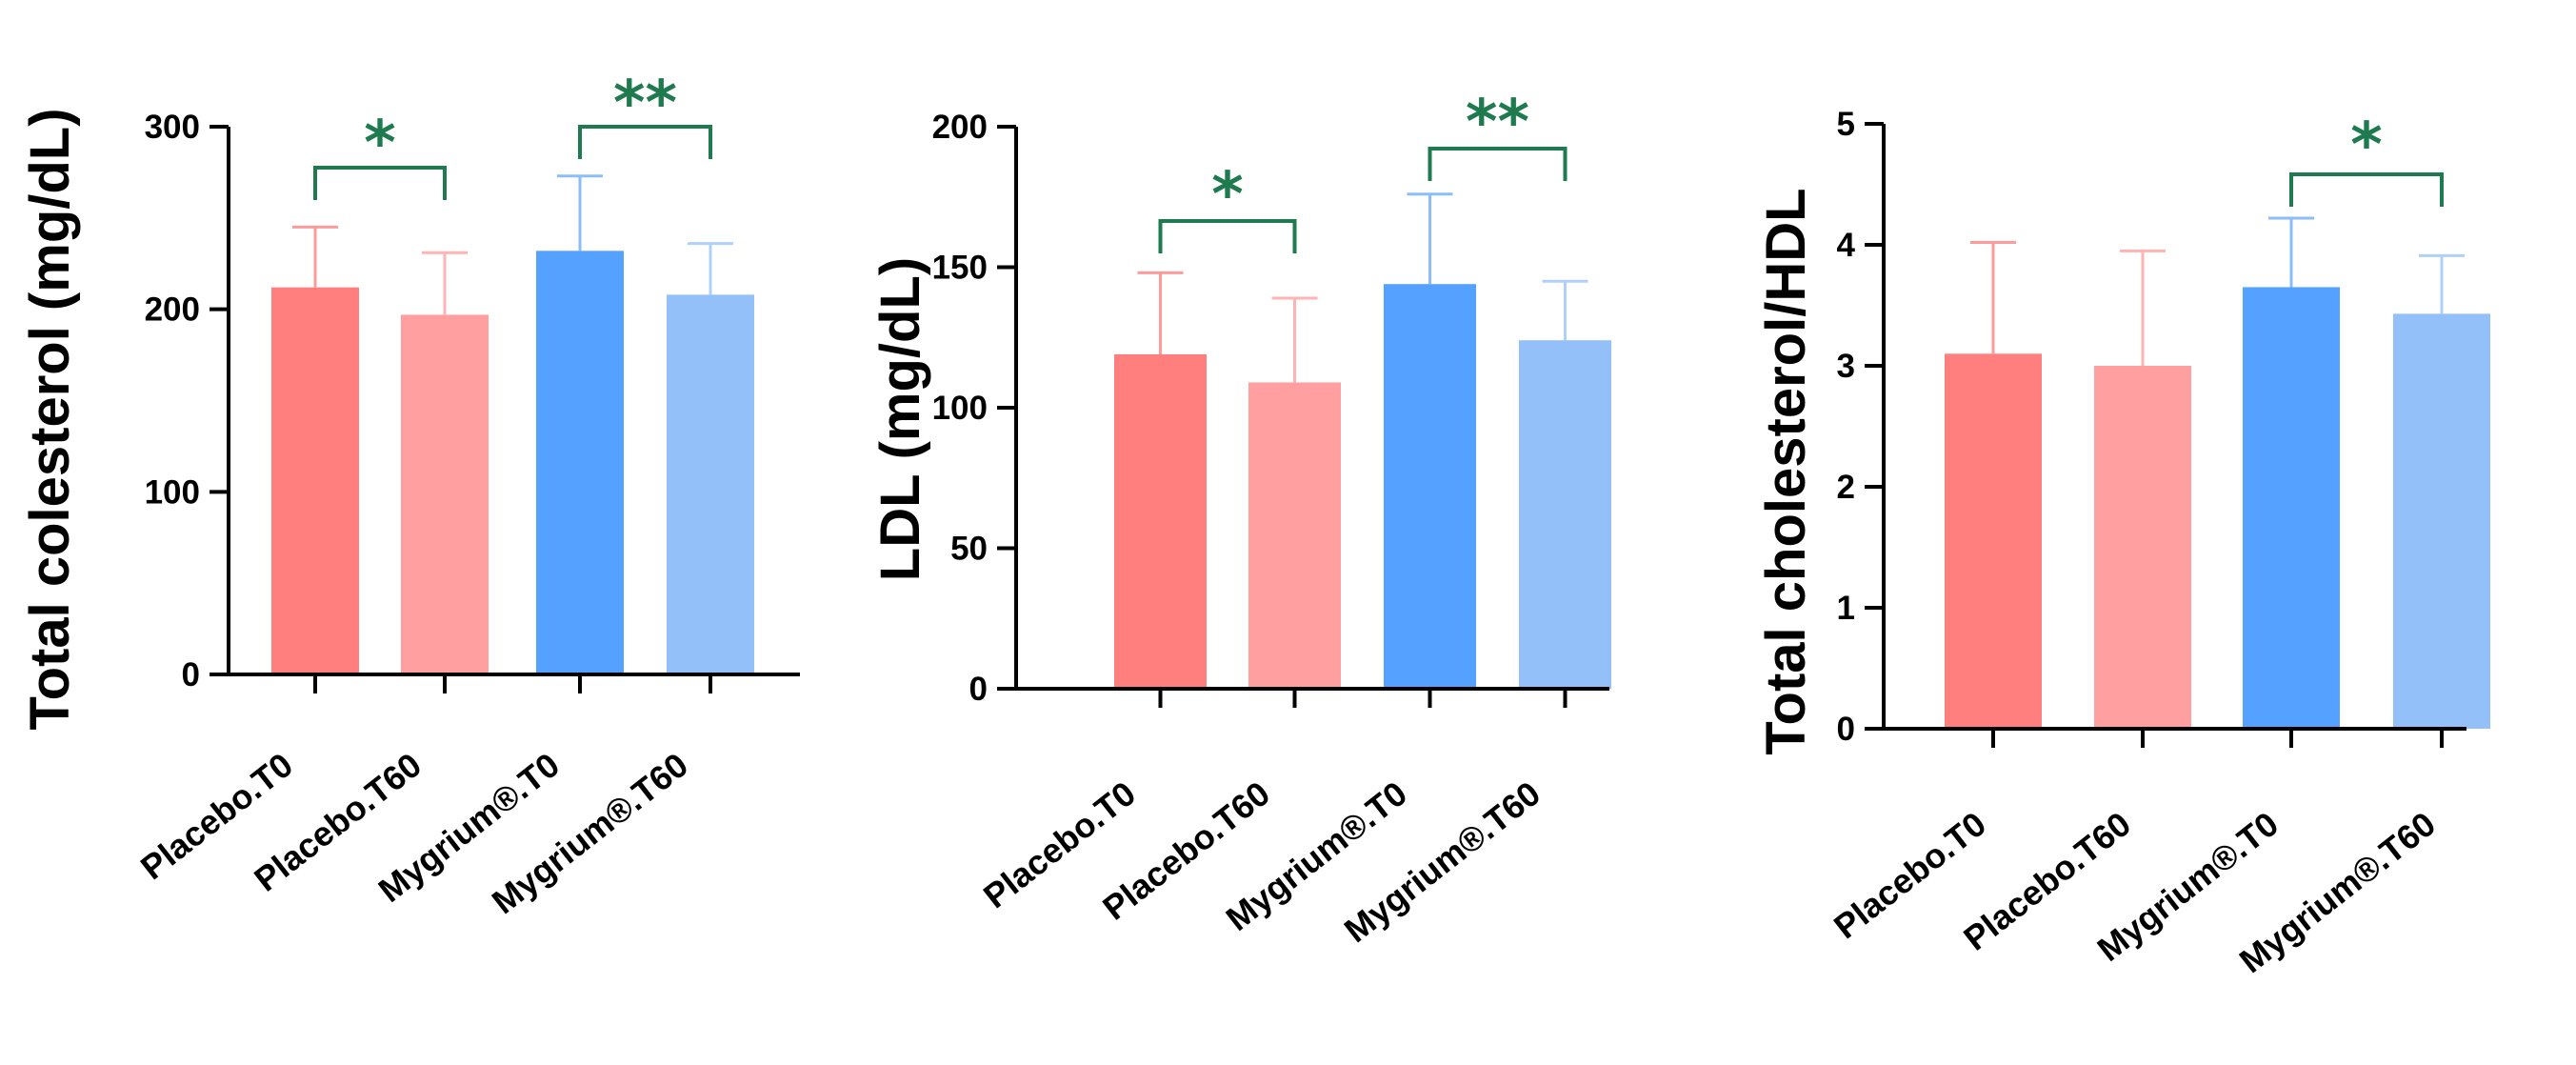  What do you see at coordinates (1846, 608) in the screenshot?
I see `y-tick-label: 1` at bounding box center [1846, 608].